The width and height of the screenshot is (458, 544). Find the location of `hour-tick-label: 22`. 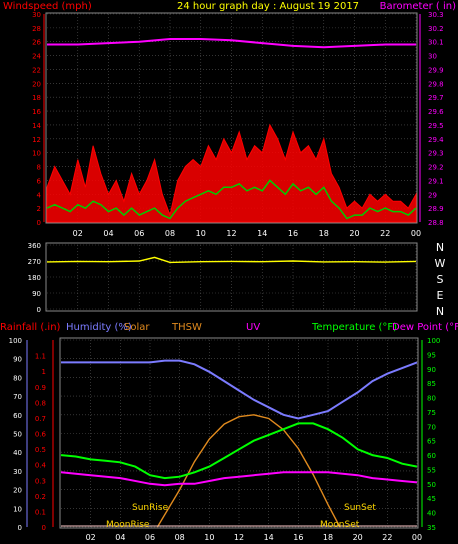

hour-tick-label: 22 is located at coordinates (385, 233).